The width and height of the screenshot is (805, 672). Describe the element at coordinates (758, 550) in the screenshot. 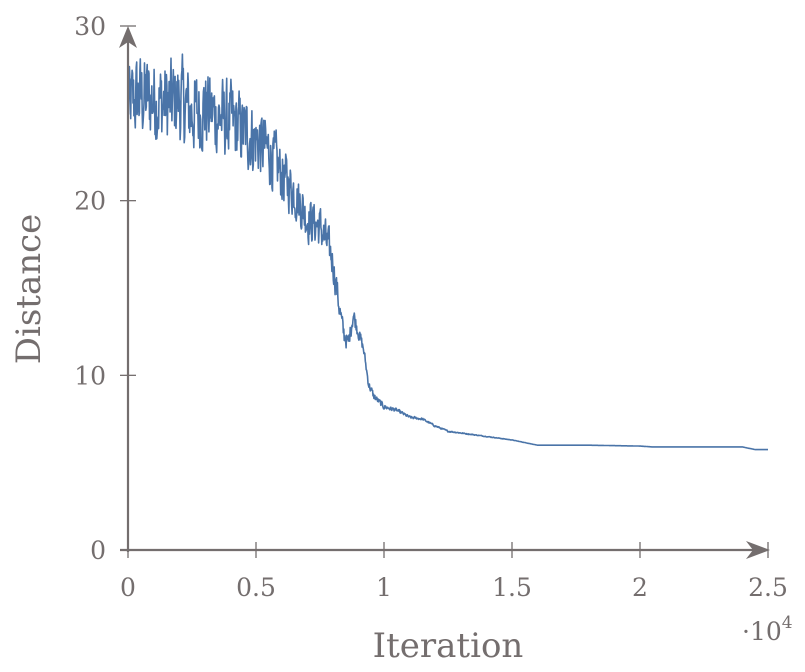

I see `x-axis-arrow-icon` at that location.